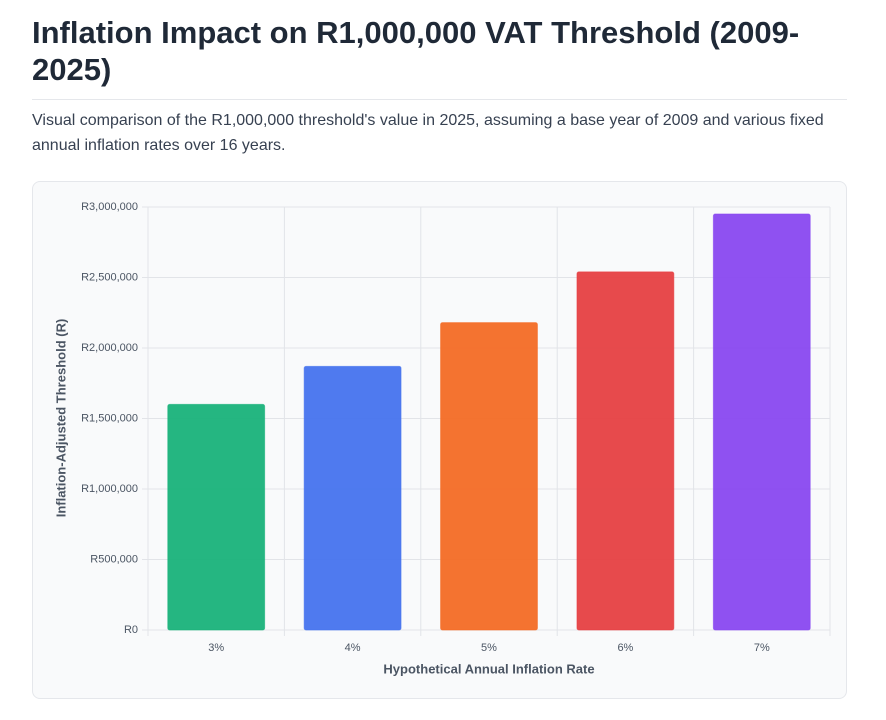 This screenshot has height=720, width=886. I want to click on x-tick-label: 7%, so click(762, 648).